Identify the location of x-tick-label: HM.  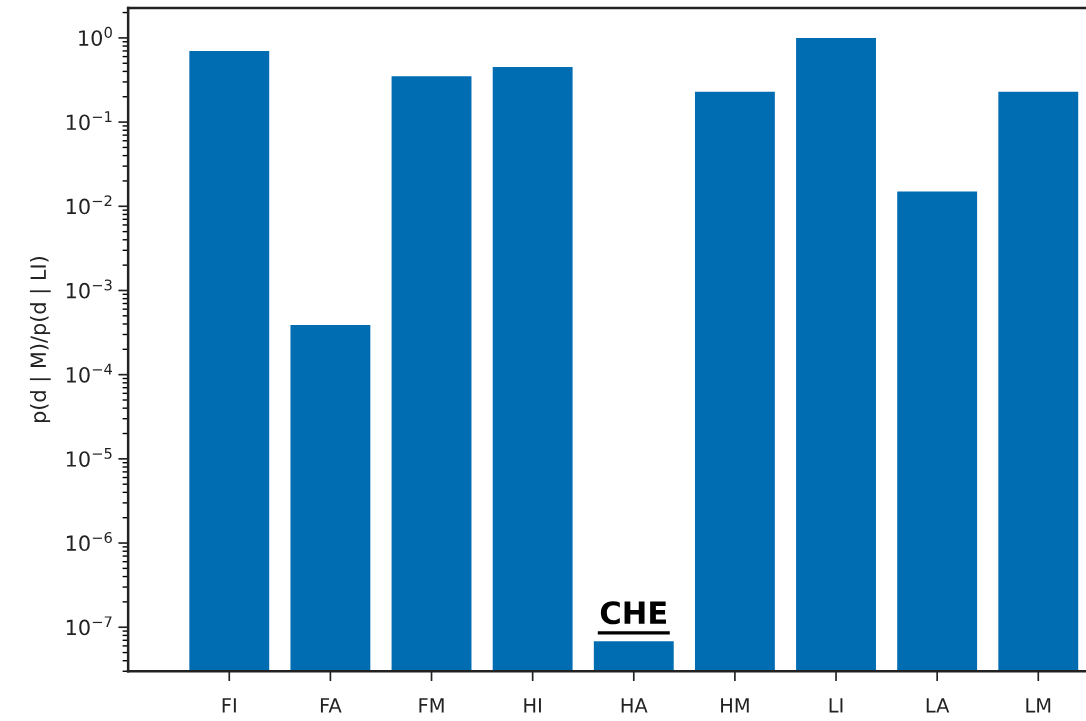
(735, 705).